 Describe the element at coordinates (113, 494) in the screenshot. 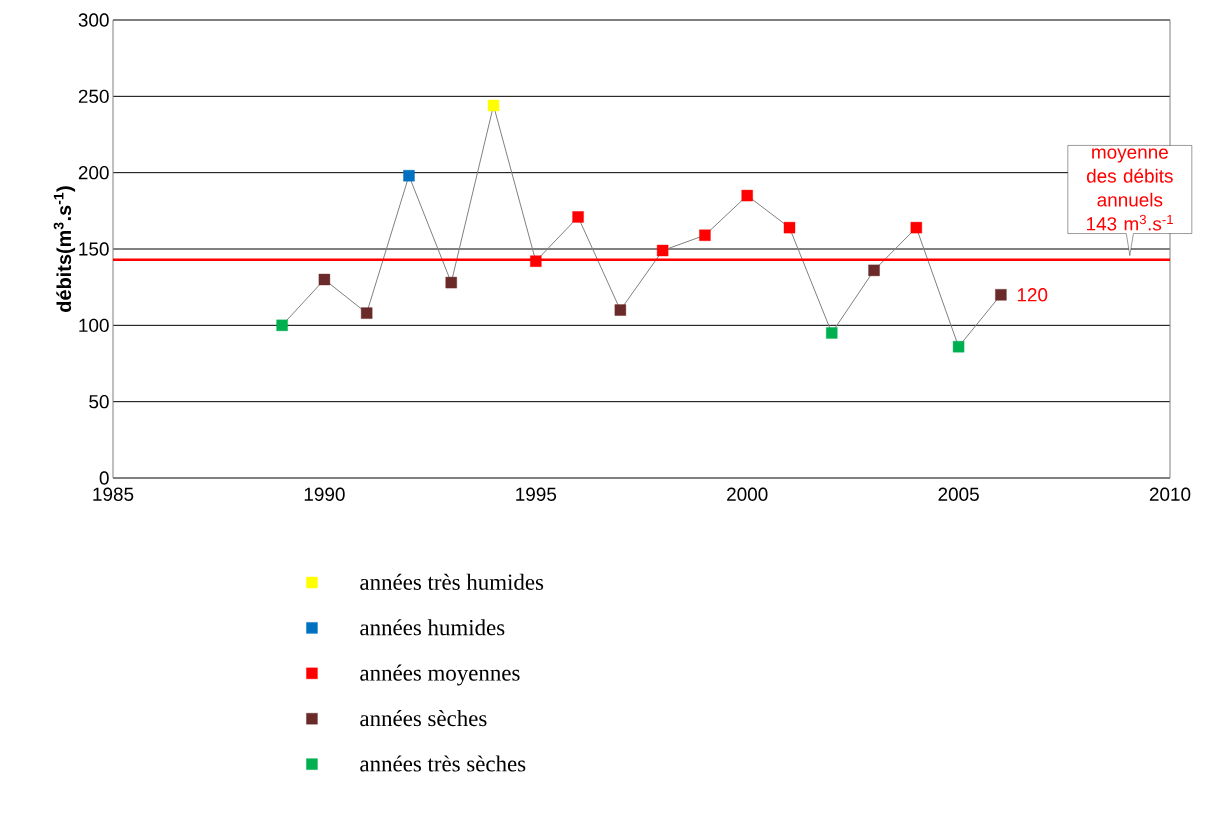

I see `x-tick-label: 1985` at that location.